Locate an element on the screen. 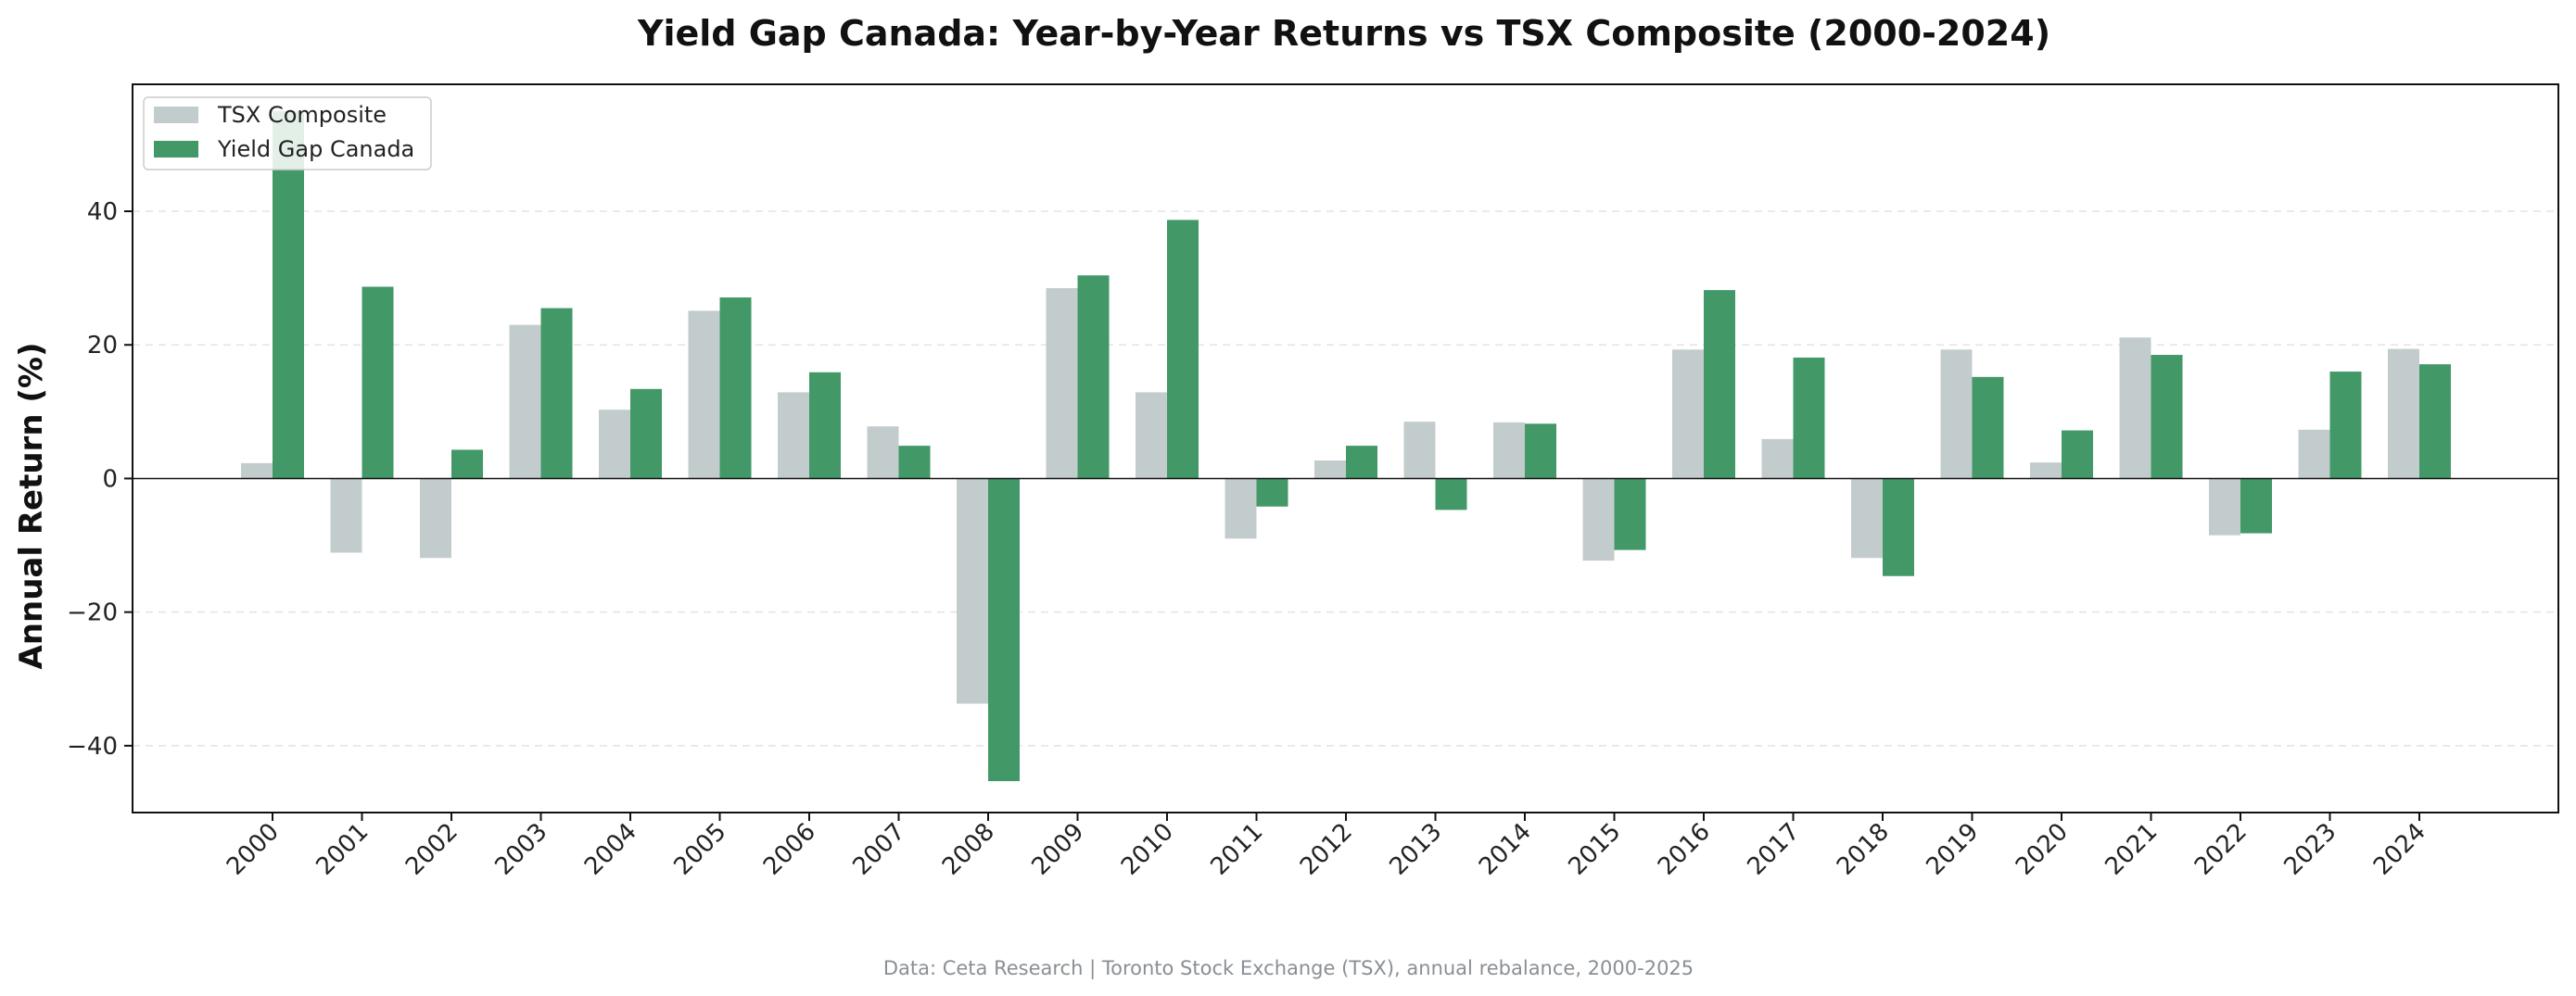 Image resolution: width=2576 pixels, height=996 pixels. bar-yield-gap-2009 is located at coordinates (1093, 377).